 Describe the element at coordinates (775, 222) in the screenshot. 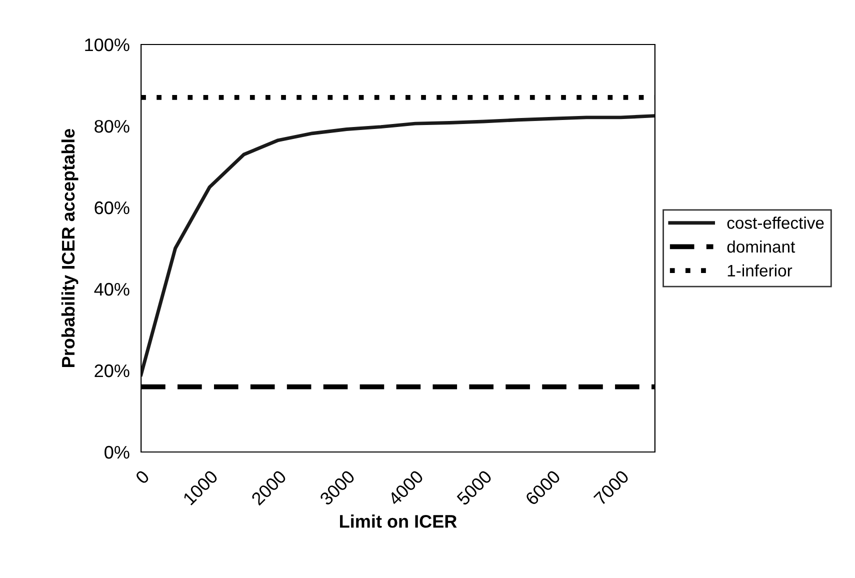

I see `legend-label: cost-effective` at that location.